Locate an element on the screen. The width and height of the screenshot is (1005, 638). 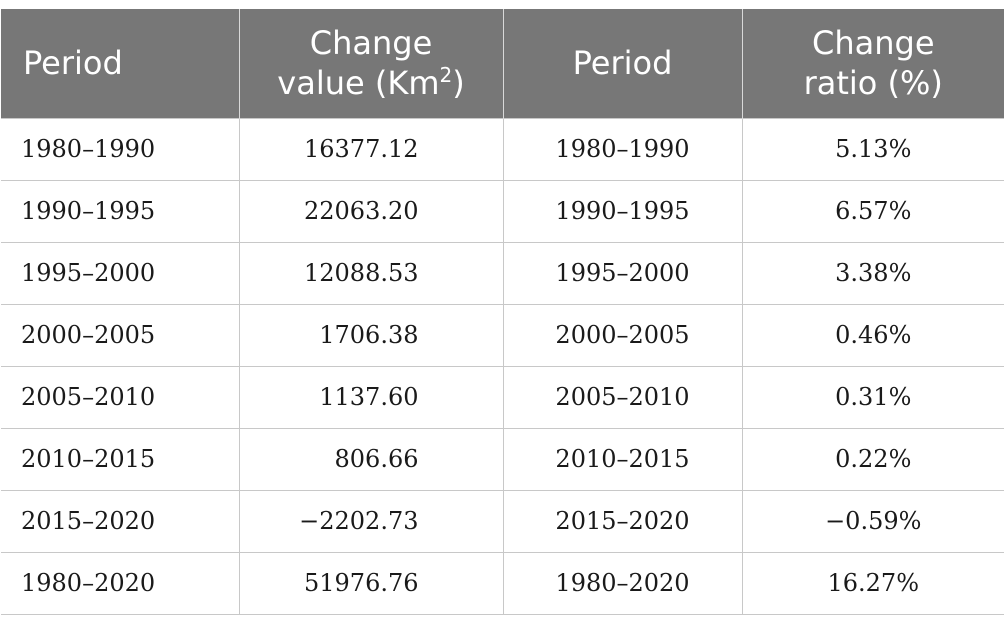
header-period-2-label: Period is located at coordinates (622, 63).